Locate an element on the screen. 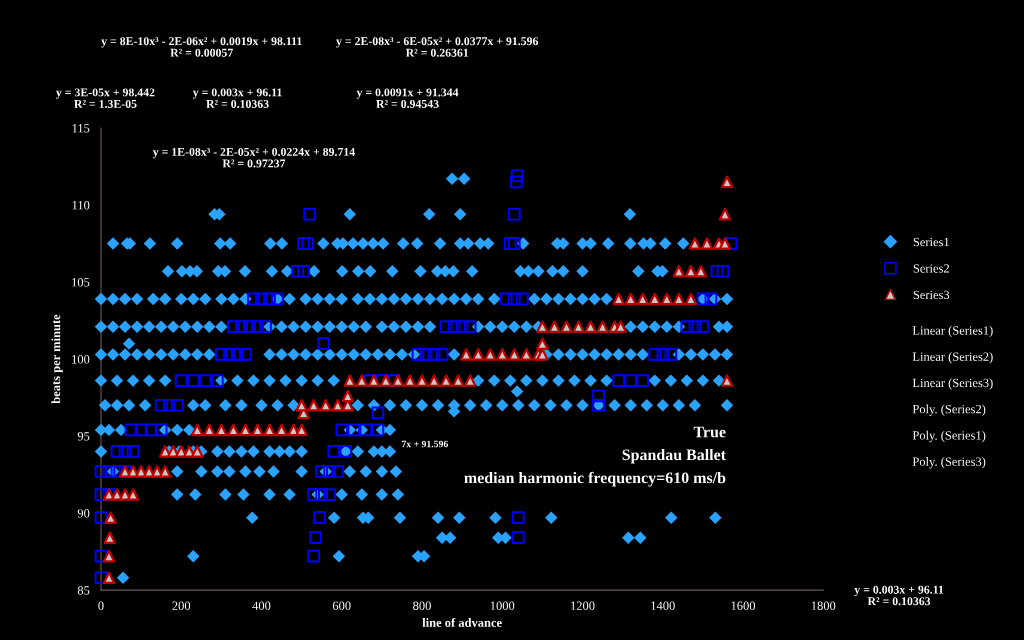  annotation: 7x + 91.596 is located at coordinates (424, 444).